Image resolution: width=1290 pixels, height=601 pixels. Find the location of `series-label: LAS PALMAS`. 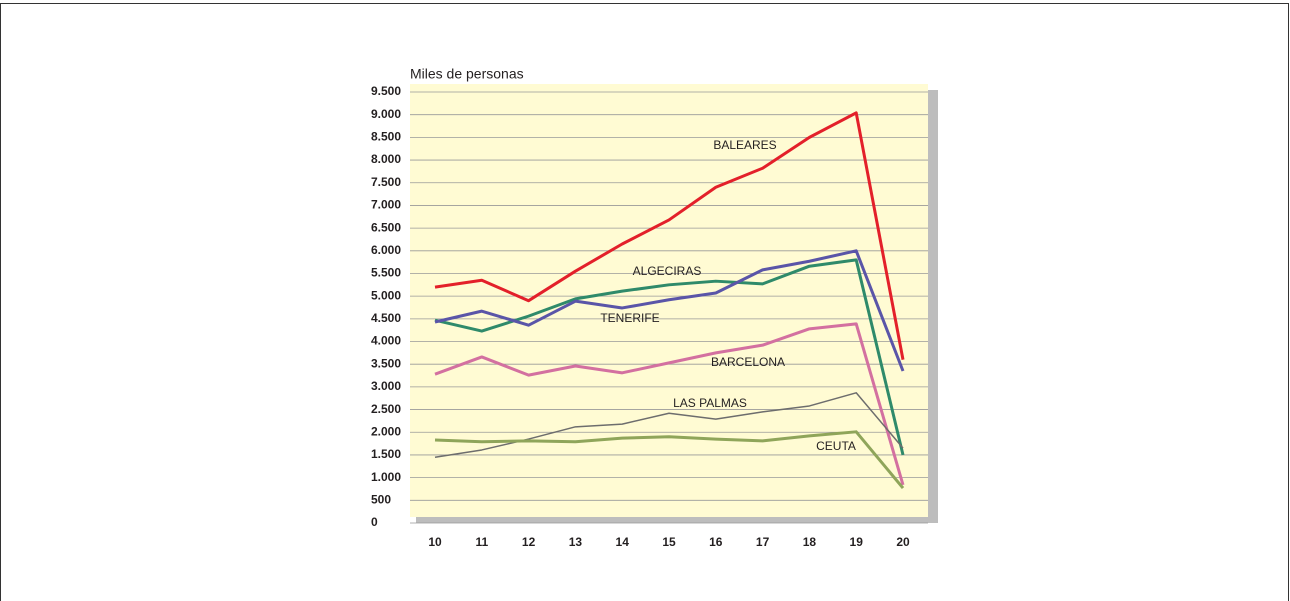

series-label: LAS PALMAS is located at coordinates (710, 403).